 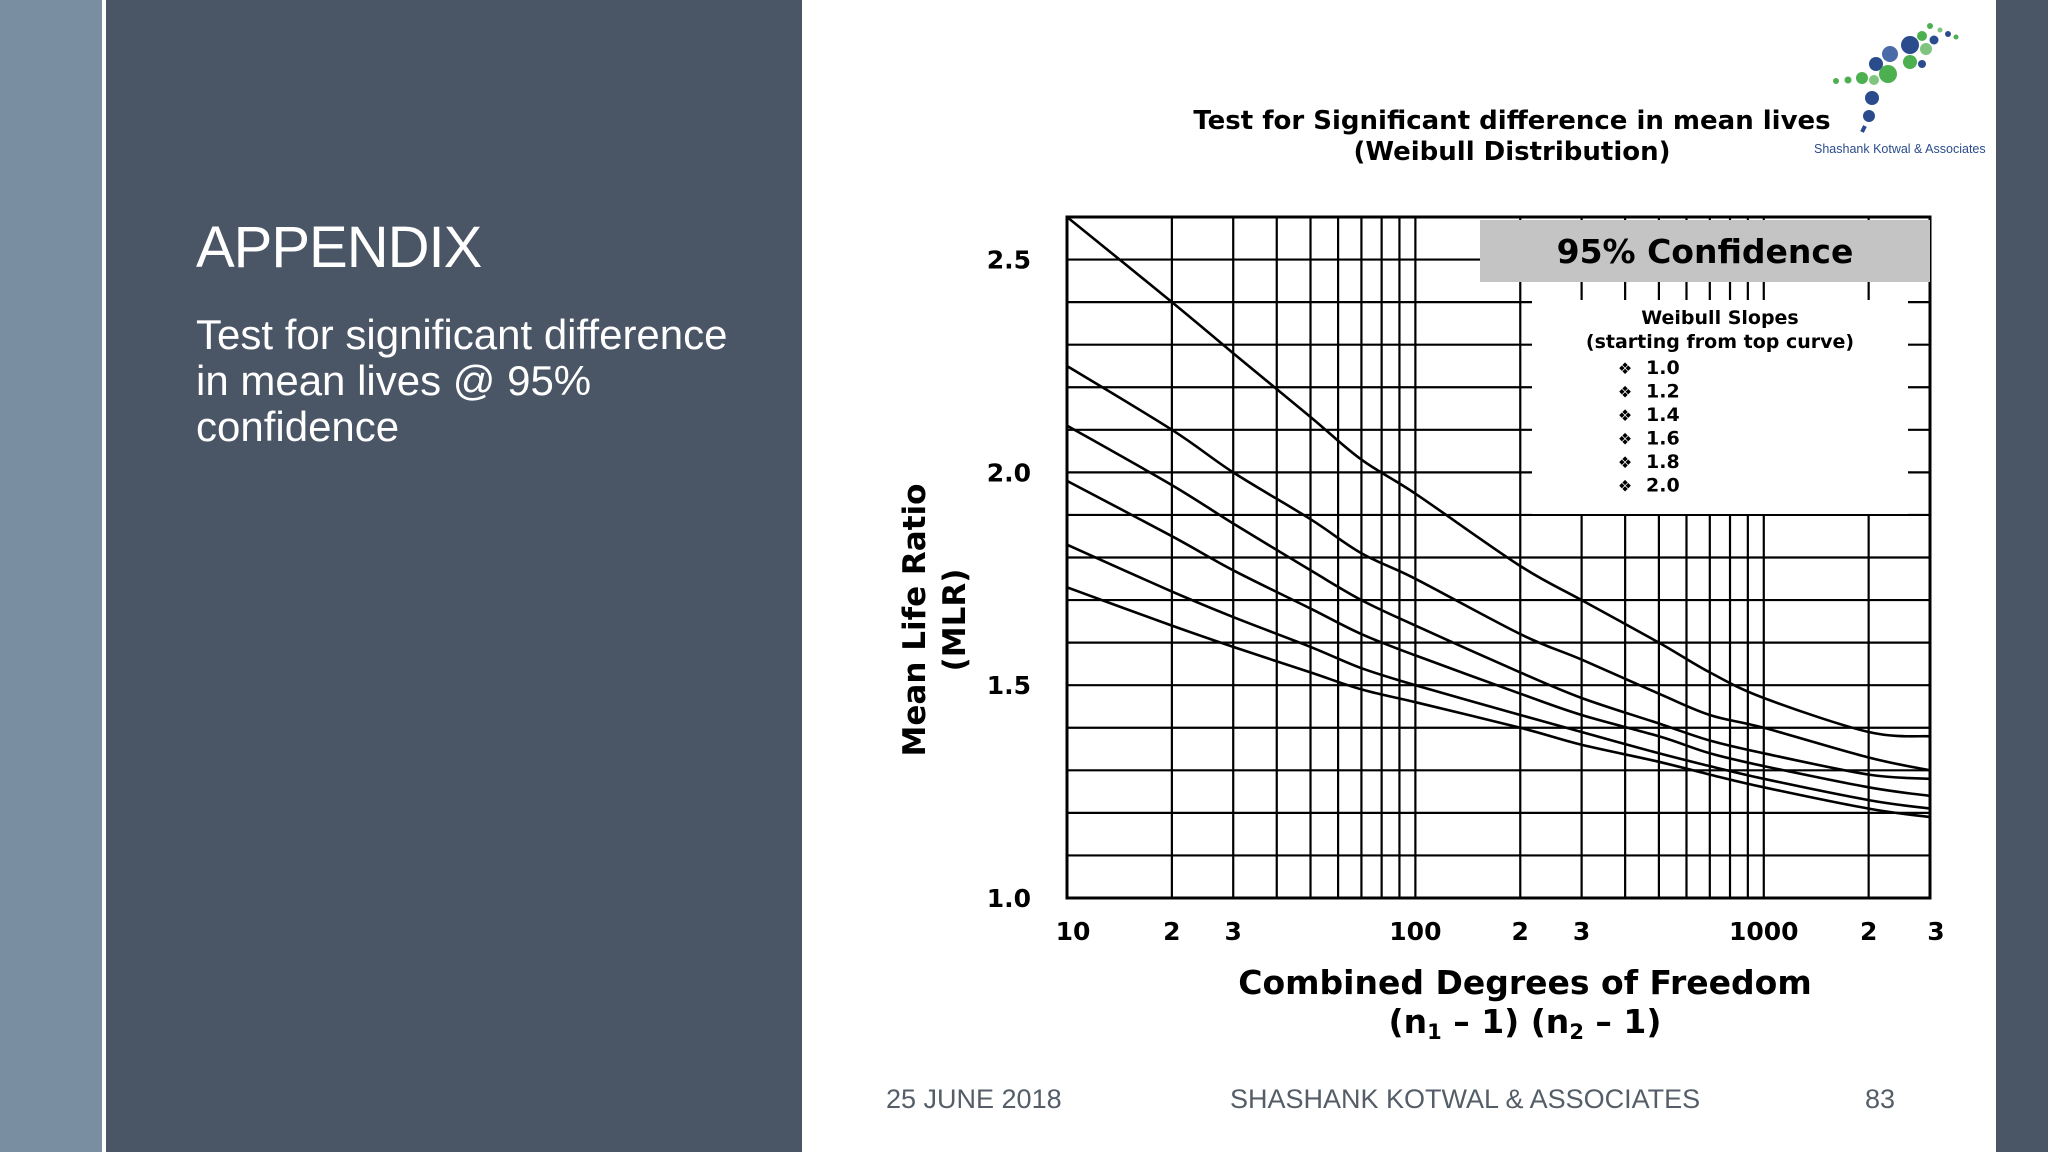 I want to click on legend-item-label: 1.0, so click(x=1663, y=368).